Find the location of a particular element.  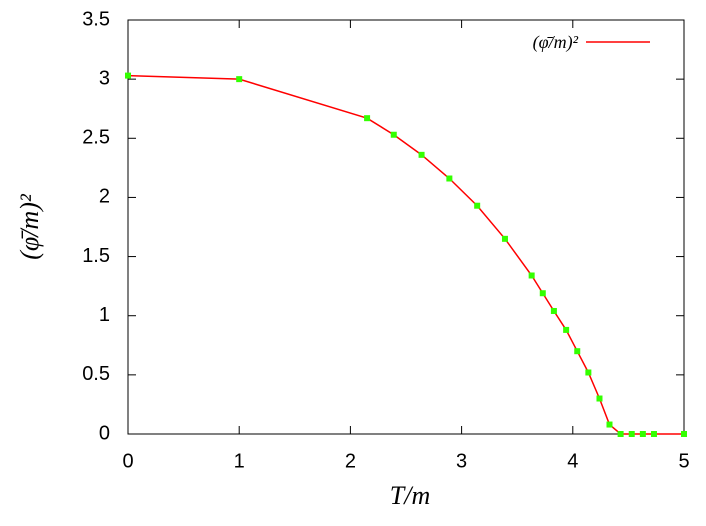

y-tick-label: 2 is located at coordinates (104, 197).